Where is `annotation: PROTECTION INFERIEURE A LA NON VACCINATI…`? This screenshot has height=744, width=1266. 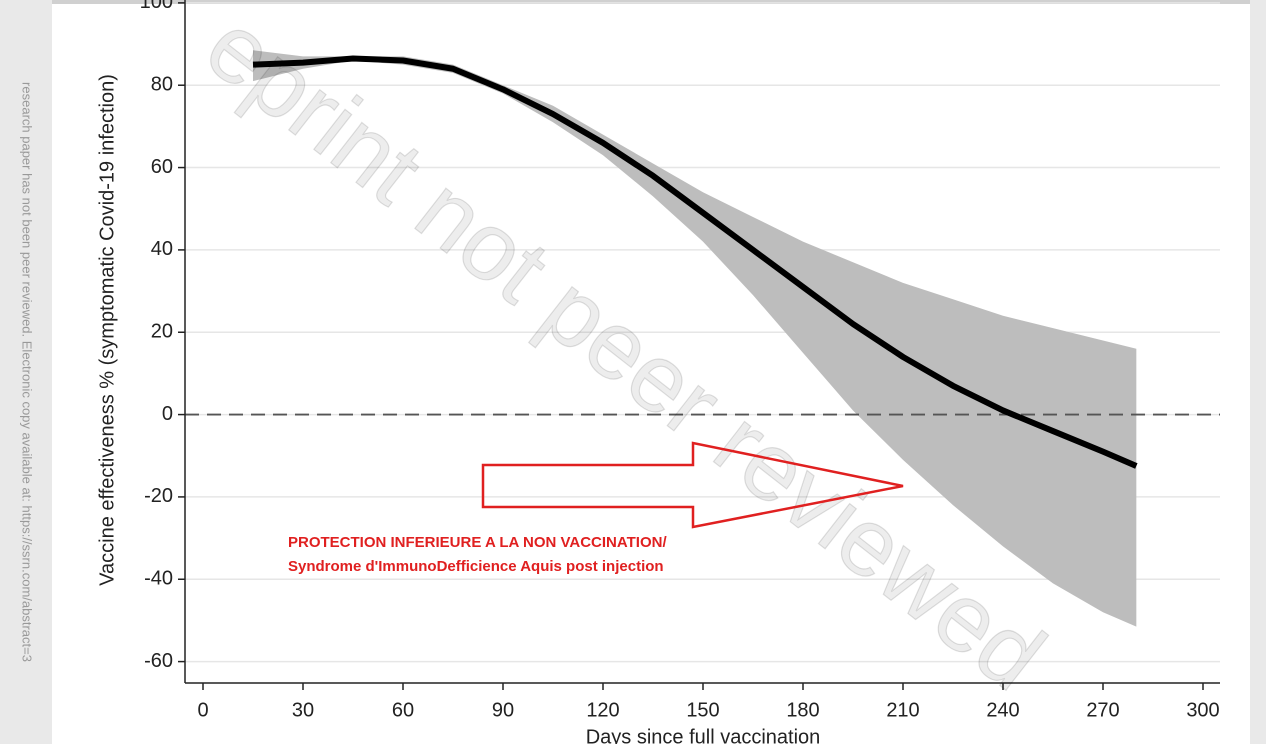
annotation: PROTECTION INFERIEURE A LA NON VACCINATI… is located at coordinates (477, 542).